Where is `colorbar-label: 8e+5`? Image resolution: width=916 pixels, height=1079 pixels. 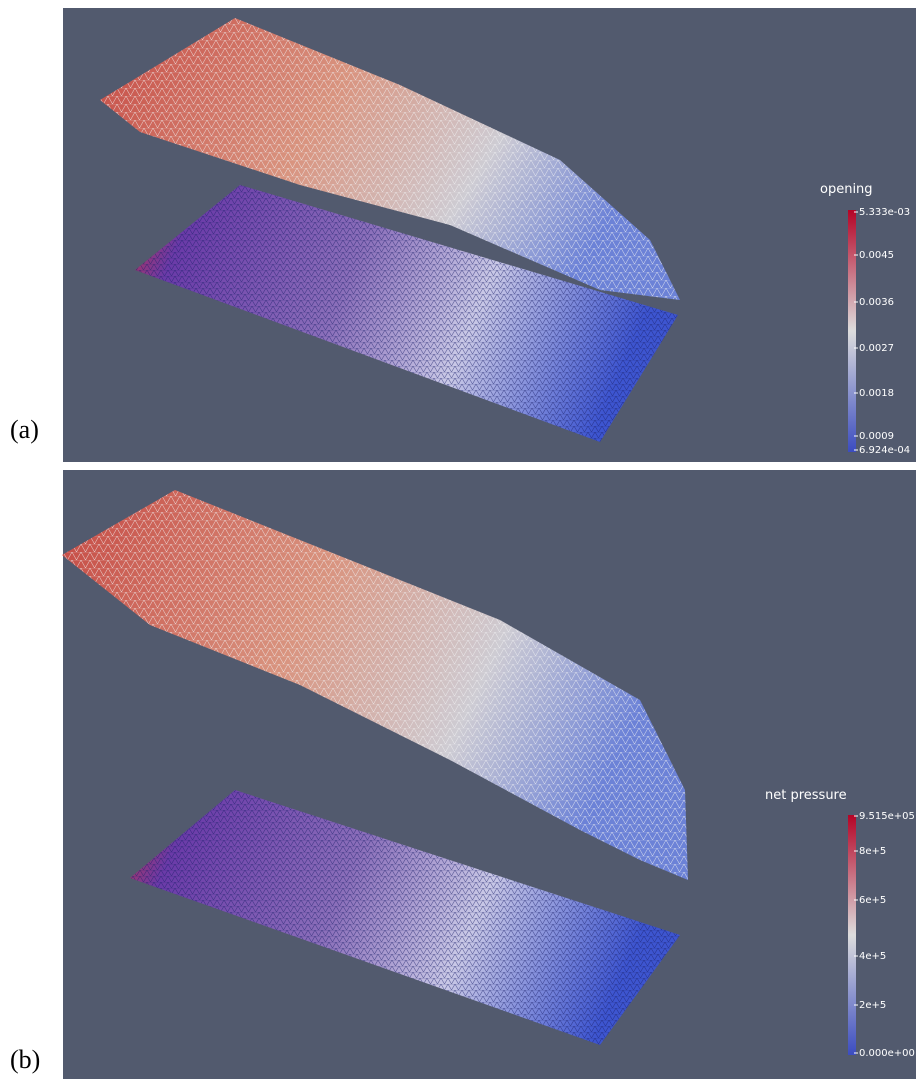
colorbar-label: 8e+5 is located at coordinates (872, 851).